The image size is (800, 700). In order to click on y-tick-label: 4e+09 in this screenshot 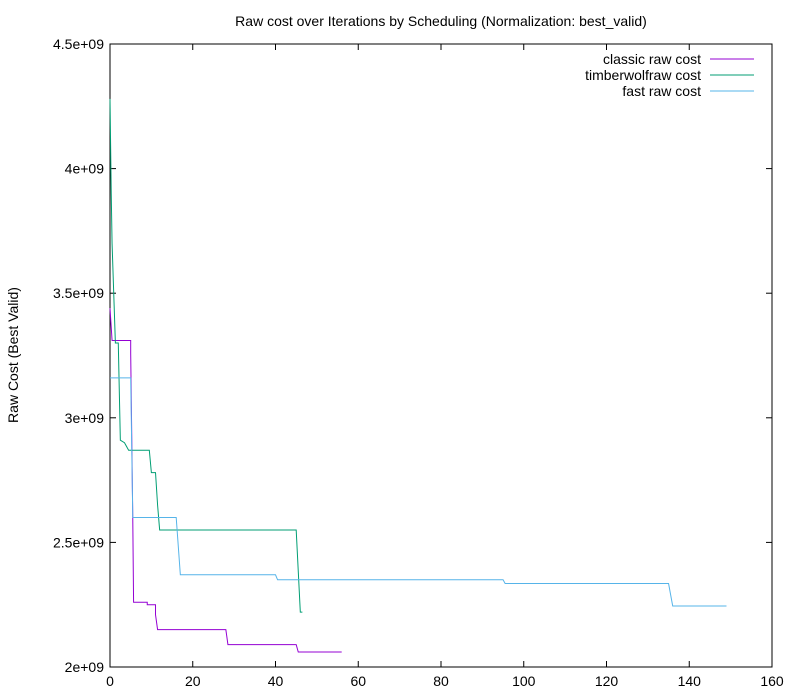, I will do `click(85, 169)`.